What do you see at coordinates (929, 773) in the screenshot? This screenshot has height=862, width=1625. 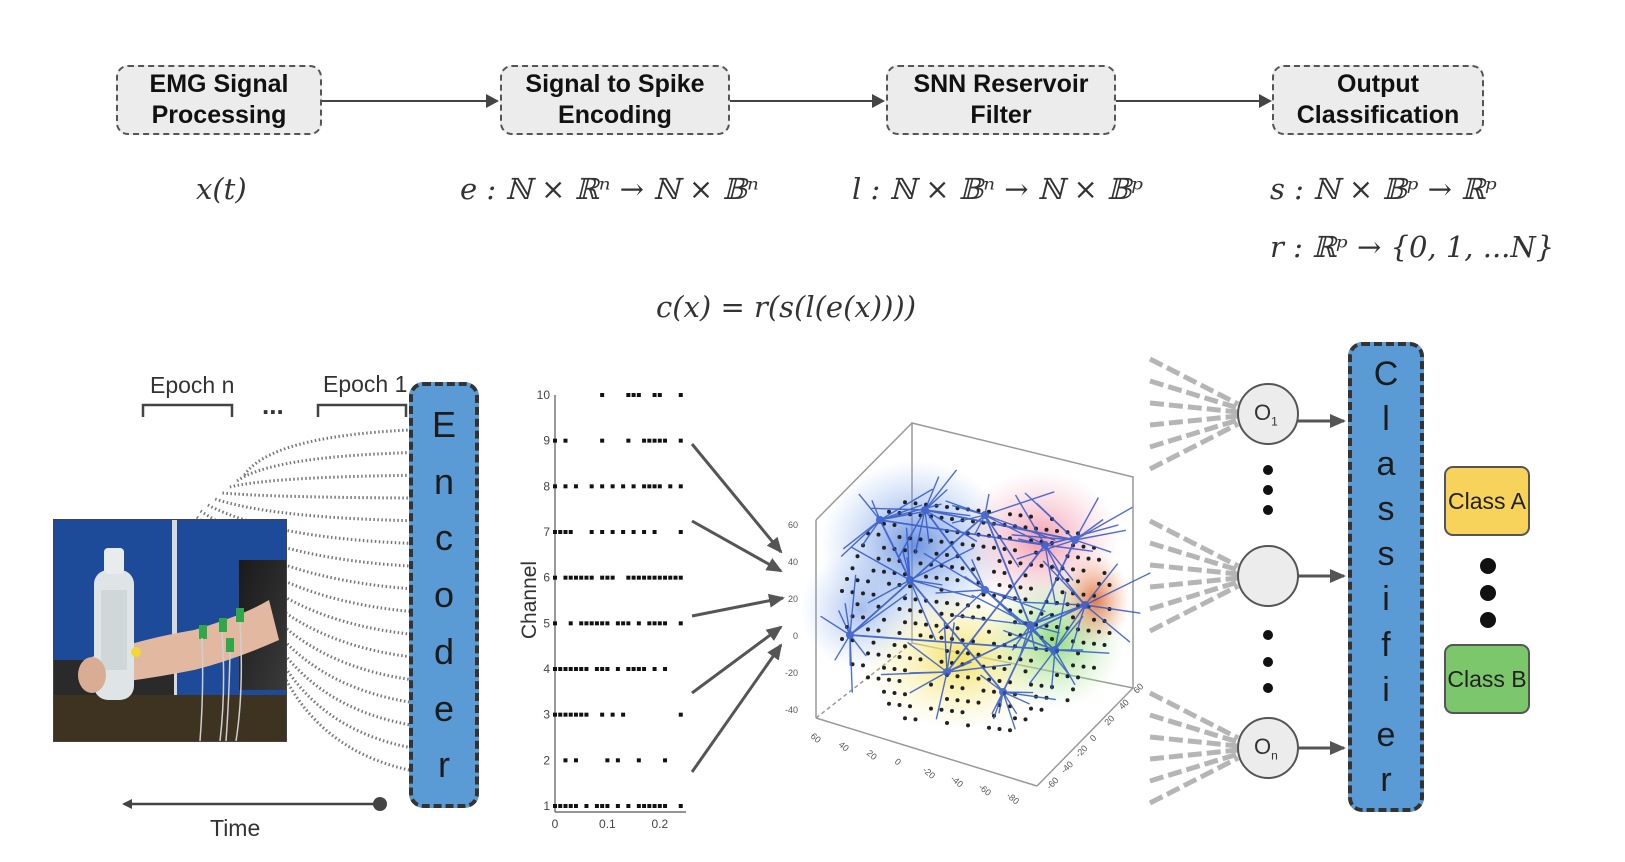 I see `cube-tick: -20` at bounding box center [929, 773].